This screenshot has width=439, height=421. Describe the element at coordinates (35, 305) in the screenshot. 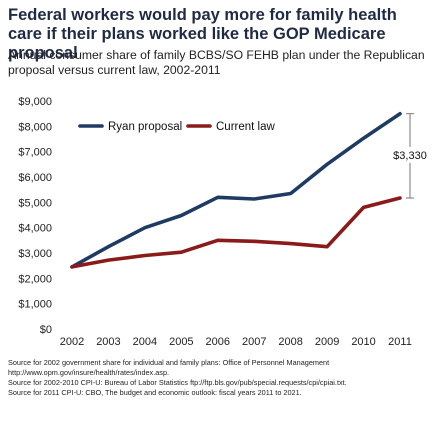

I see `y-tick-label: $1,000` at that location.